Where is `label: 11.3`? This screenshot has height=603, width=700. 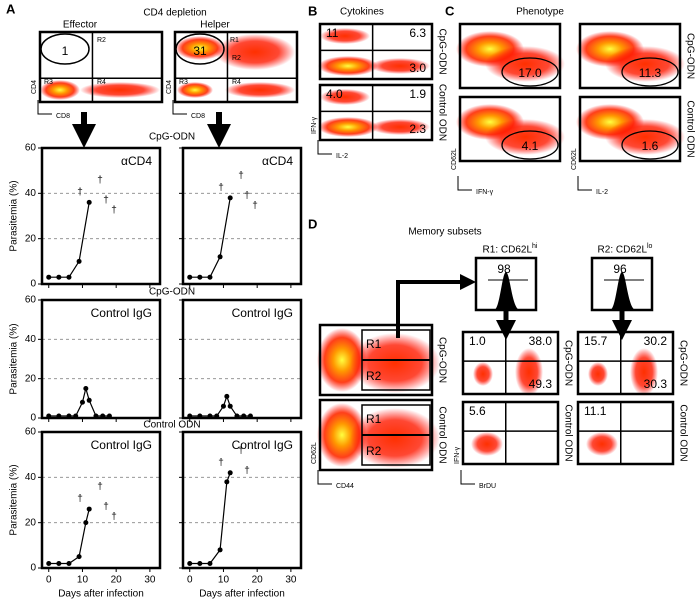 label: 11.3 is located at coordinates (650, 73).